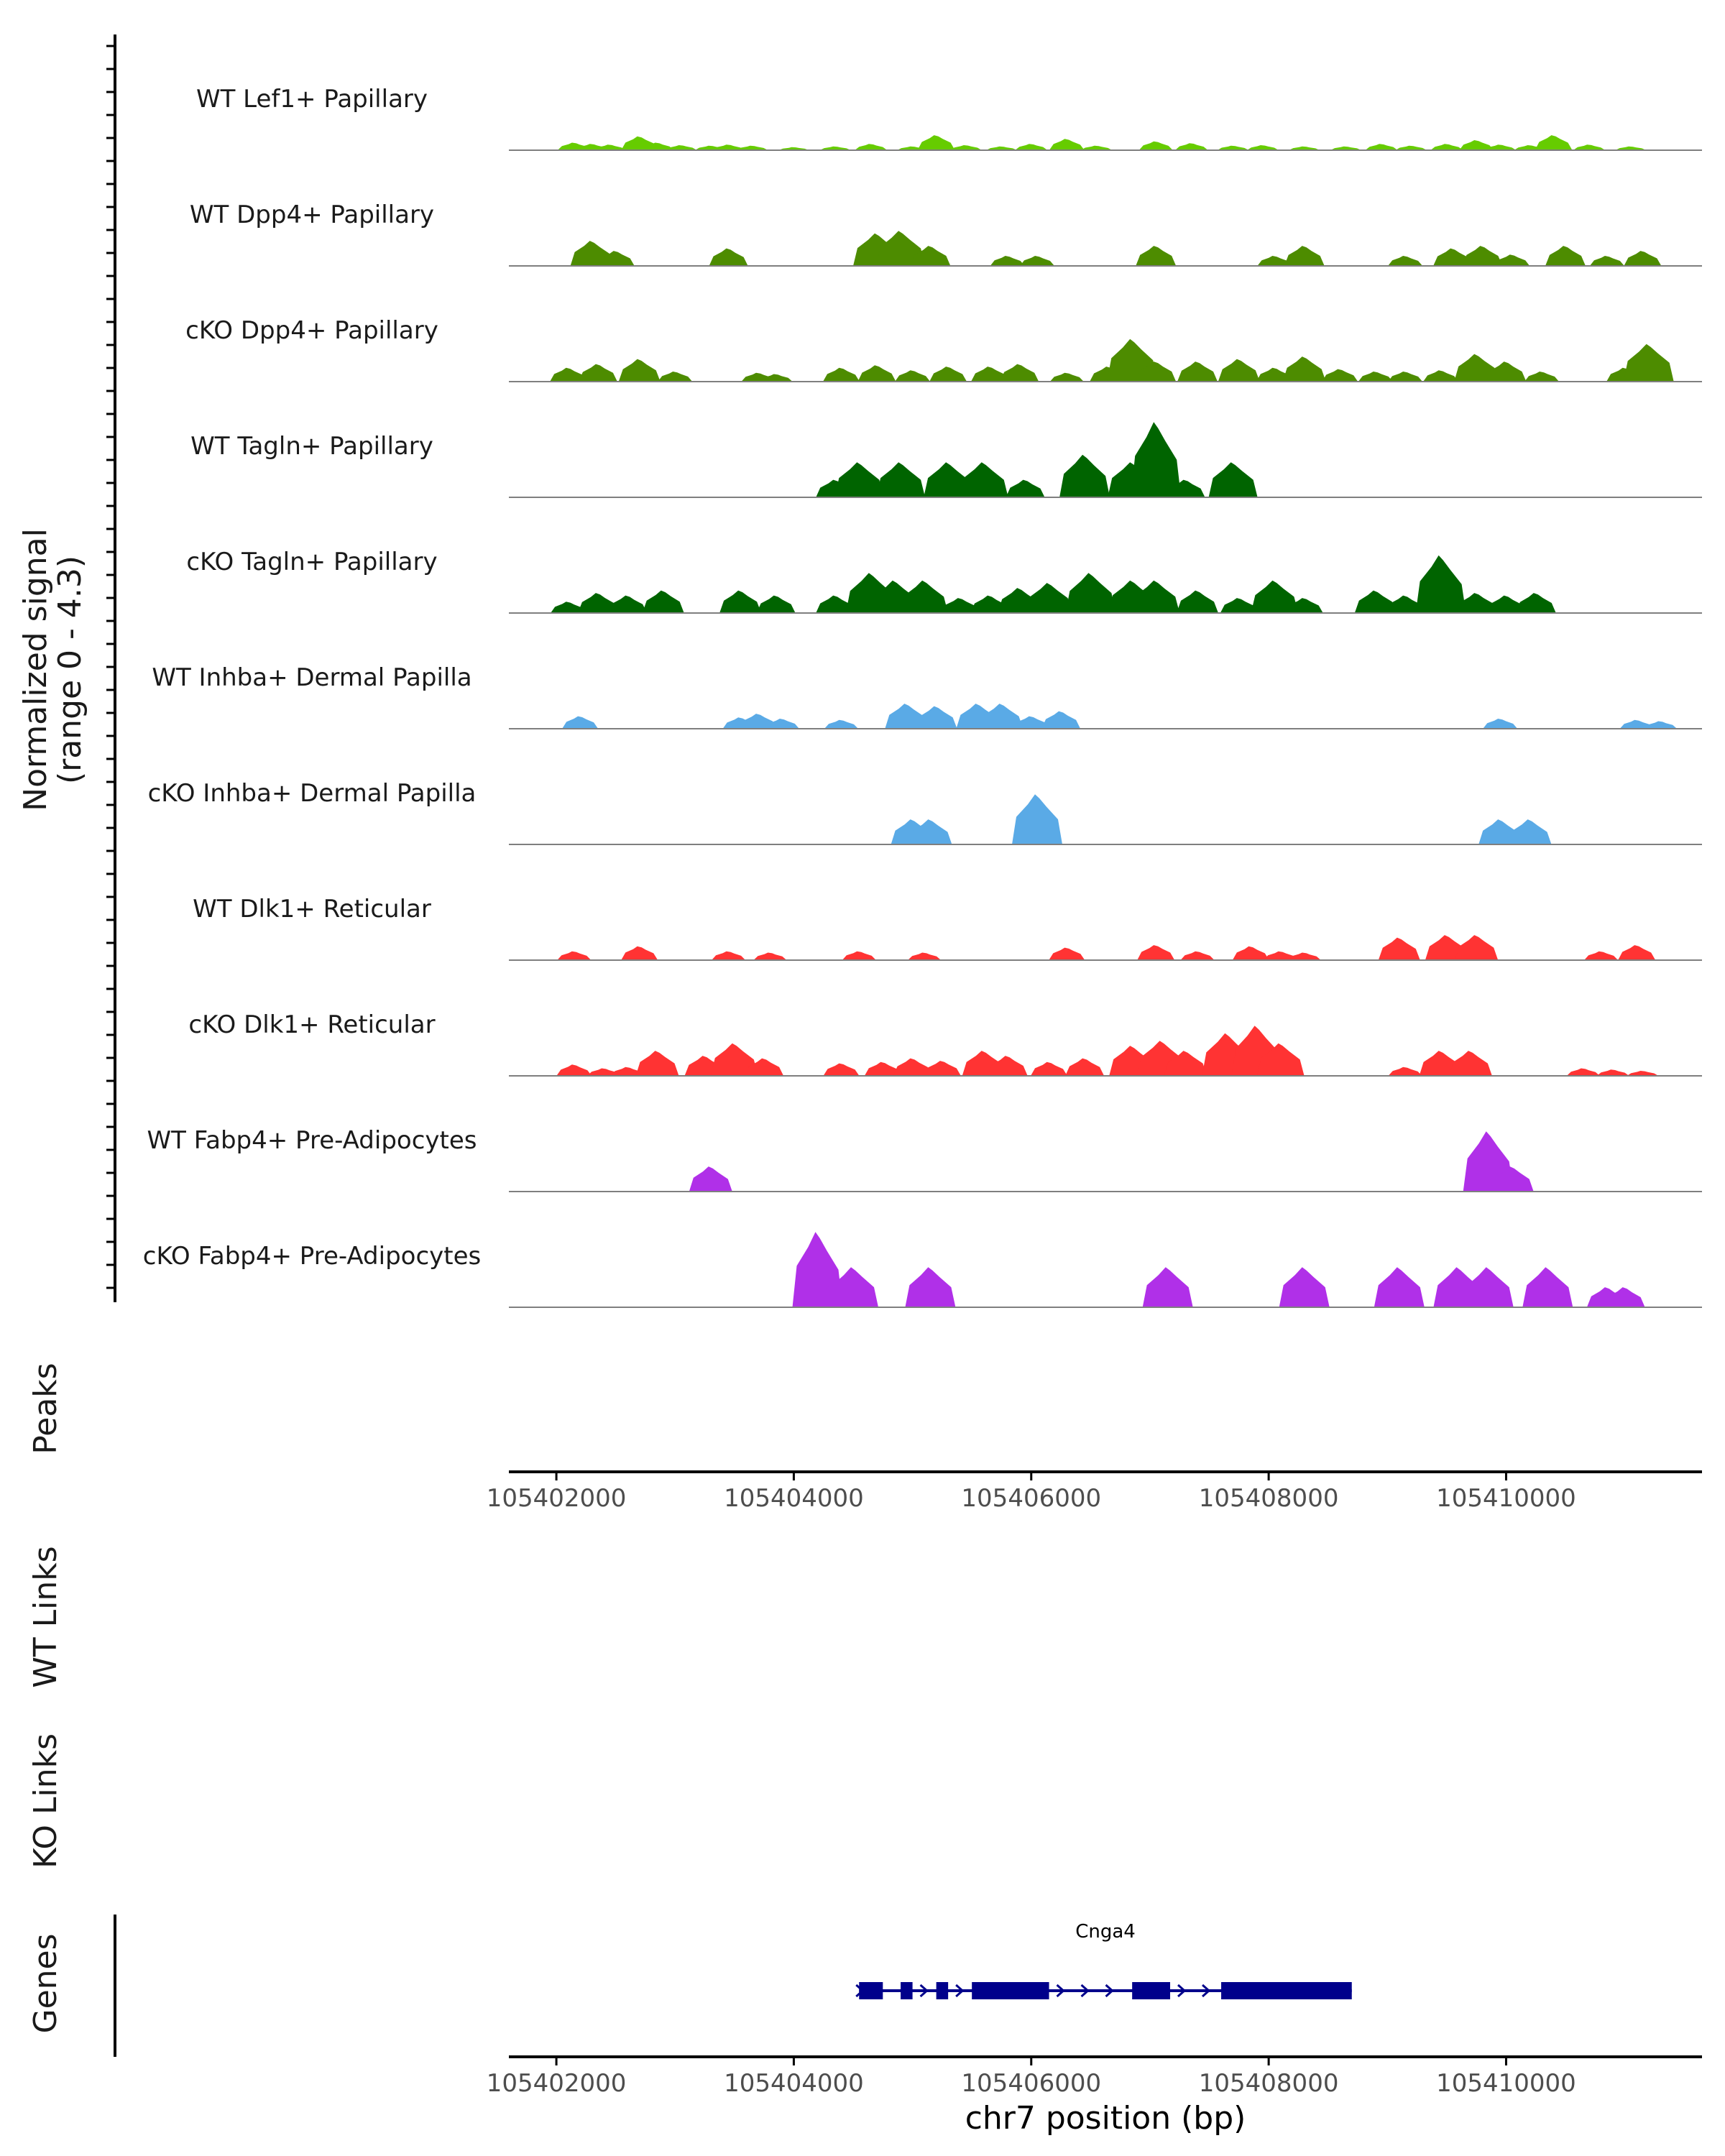 This screenshot has height=2156, width=1725. Describe the element at coordinates (45, 1409) in the screenshot. I see `peaks-label: Peaks` at that location.